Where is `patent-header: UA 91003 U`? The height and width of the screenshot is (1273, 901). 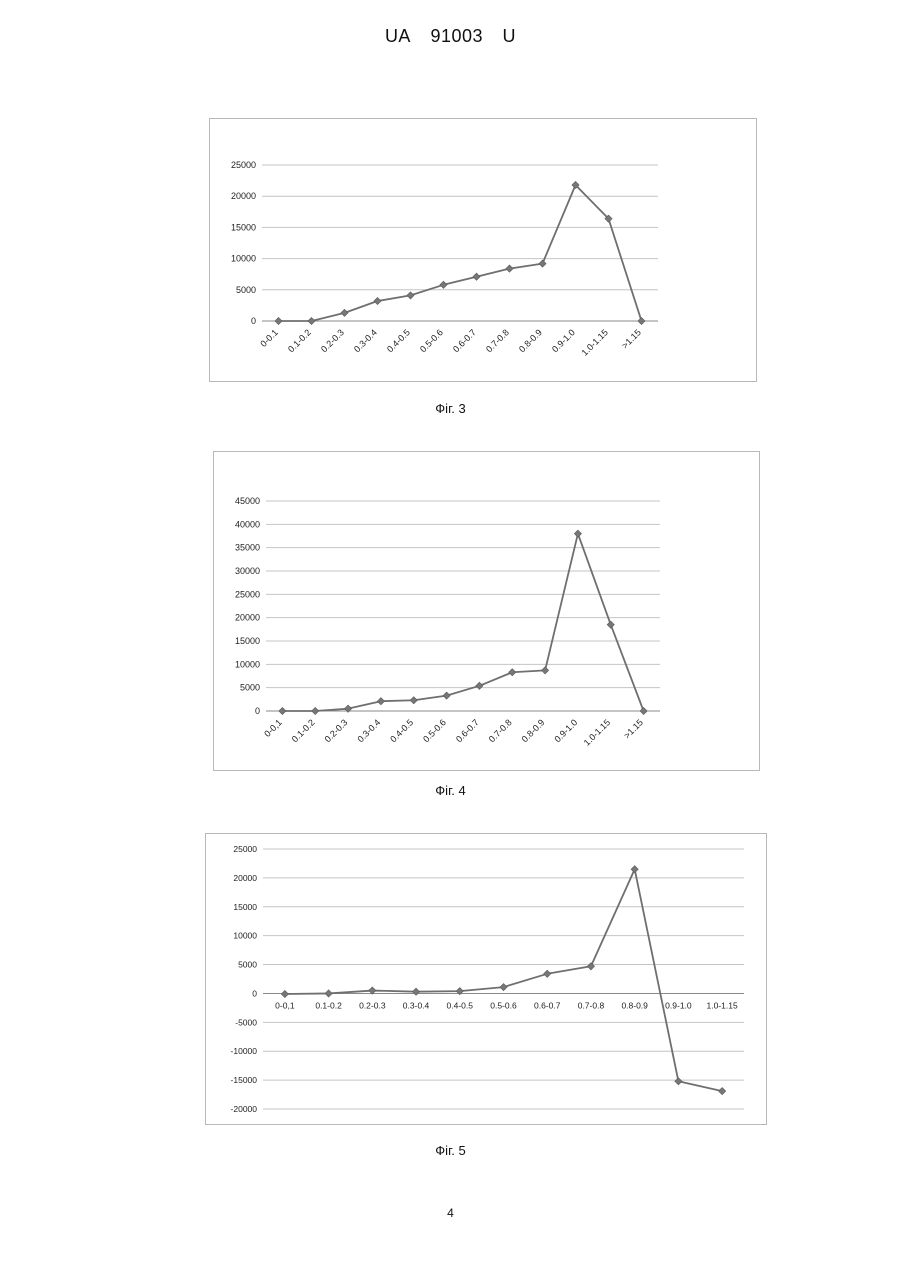
patent-header: UA 91003 U is located at coordinates (450, 36).